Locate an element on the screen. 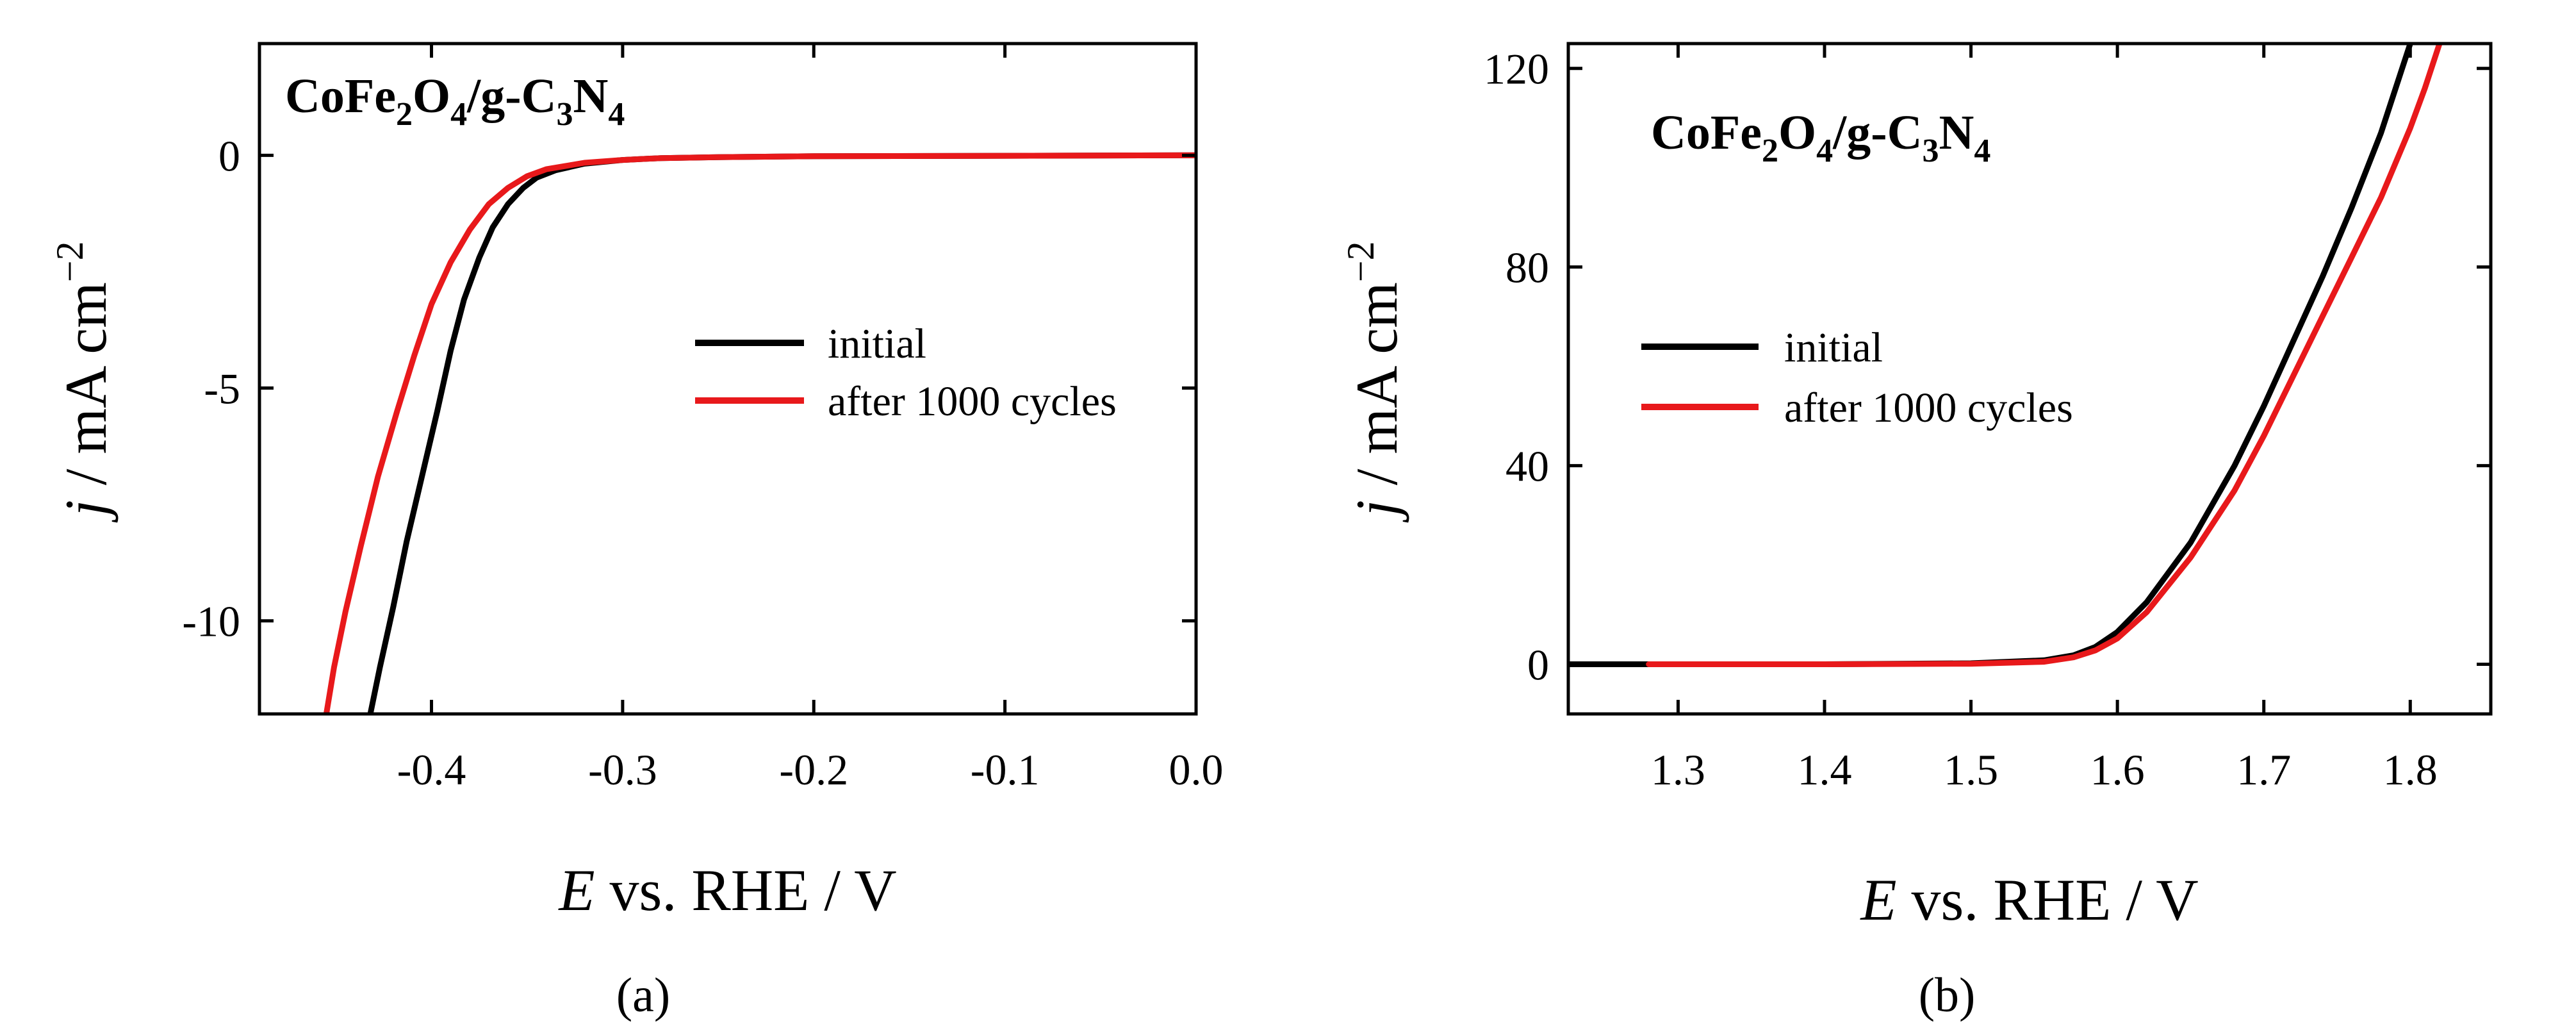  panel-a-legend: initial after 1000 cycles is located at coordinates (906, 372).